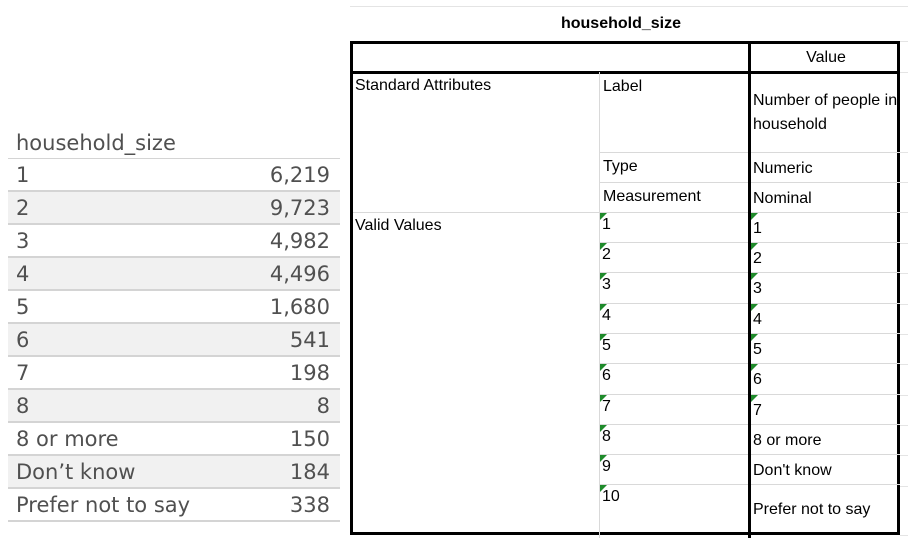  What do you see at coordinates (757, 228) in the screenshot?
I see `valid-value-label-text: 1` at bounding box center [757, 228].